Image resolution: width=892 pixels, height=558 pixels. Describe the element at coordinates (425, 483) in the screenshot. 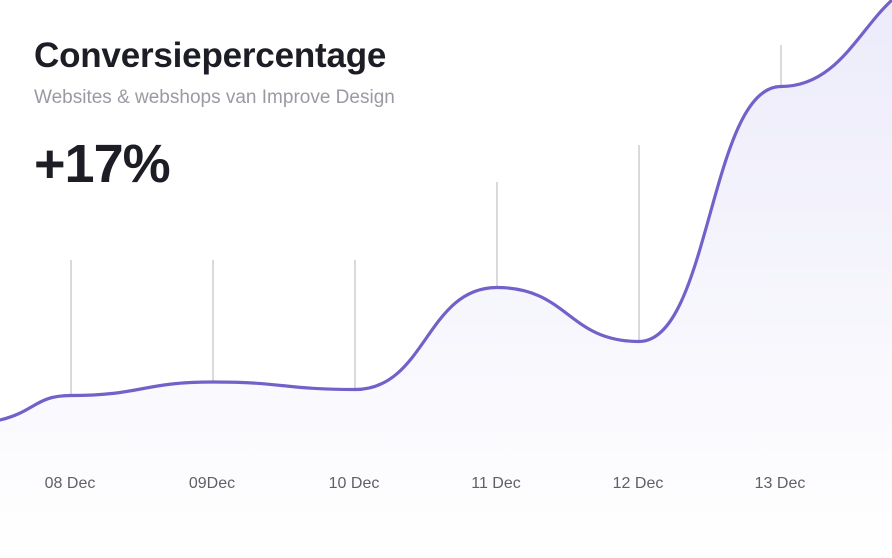

I see `x-axis-tick-labels: 08 Dec 09Dec 10 Dec 11 Dec 12 Dec 13 Dec` at that location.